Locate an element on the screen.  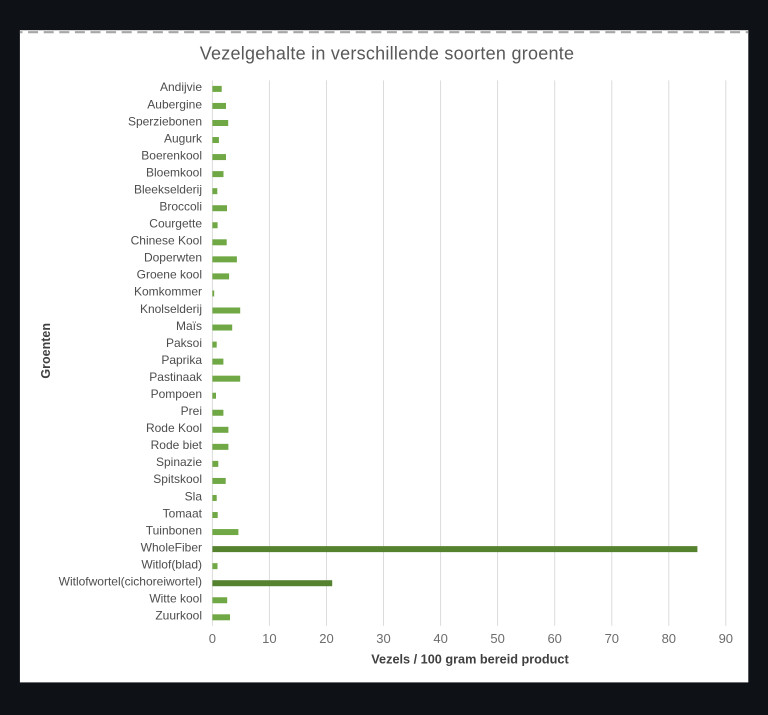
svg-text: 90 is located at coordinates (726, 638).